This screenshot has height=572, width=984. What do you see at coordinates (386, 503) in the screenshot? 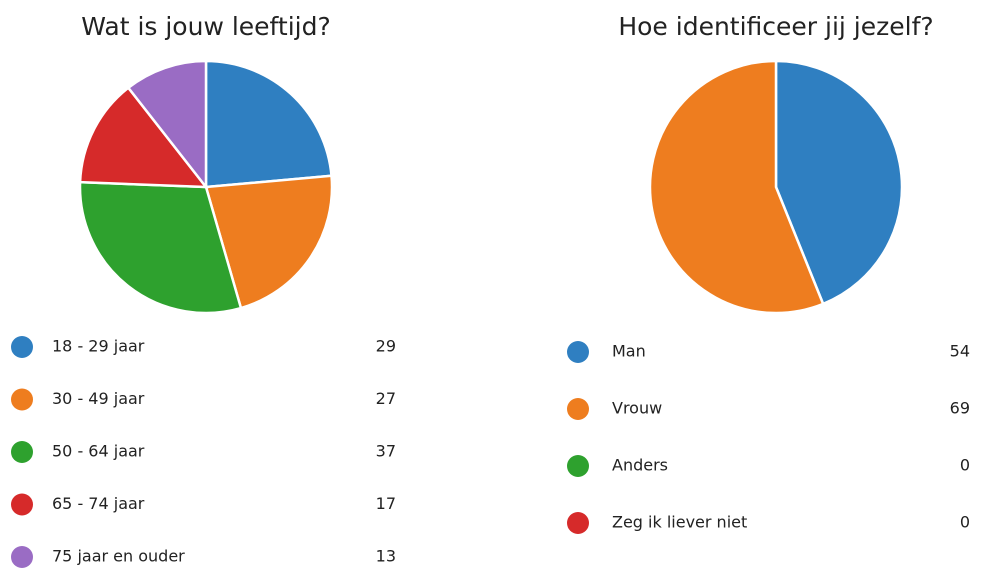
I see `legend-value: 17` at bounding box center [386, 503].